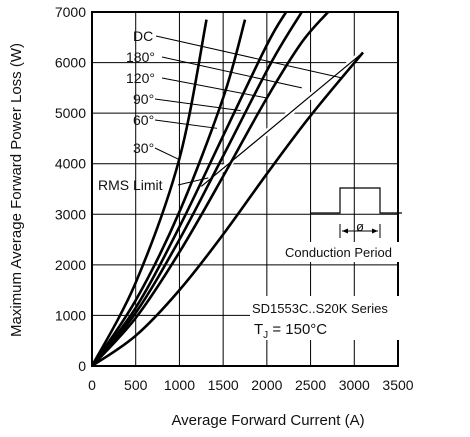  What do you see at coordinates (70, 315) in the screenshot?
I see `y-tick-label: 1000` at bounding box center [70, 315].